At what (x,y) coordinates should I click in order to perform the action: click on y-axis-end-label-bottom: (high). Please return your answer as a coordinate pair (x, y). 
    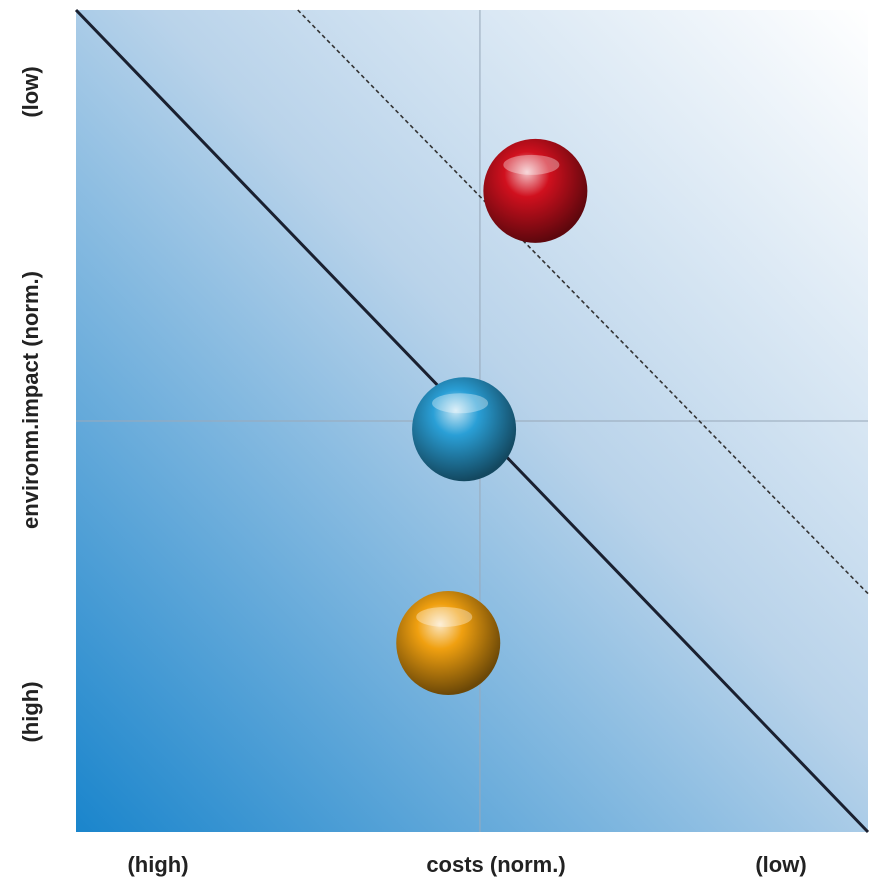
    Looking at the image, I should click on (30, 711).